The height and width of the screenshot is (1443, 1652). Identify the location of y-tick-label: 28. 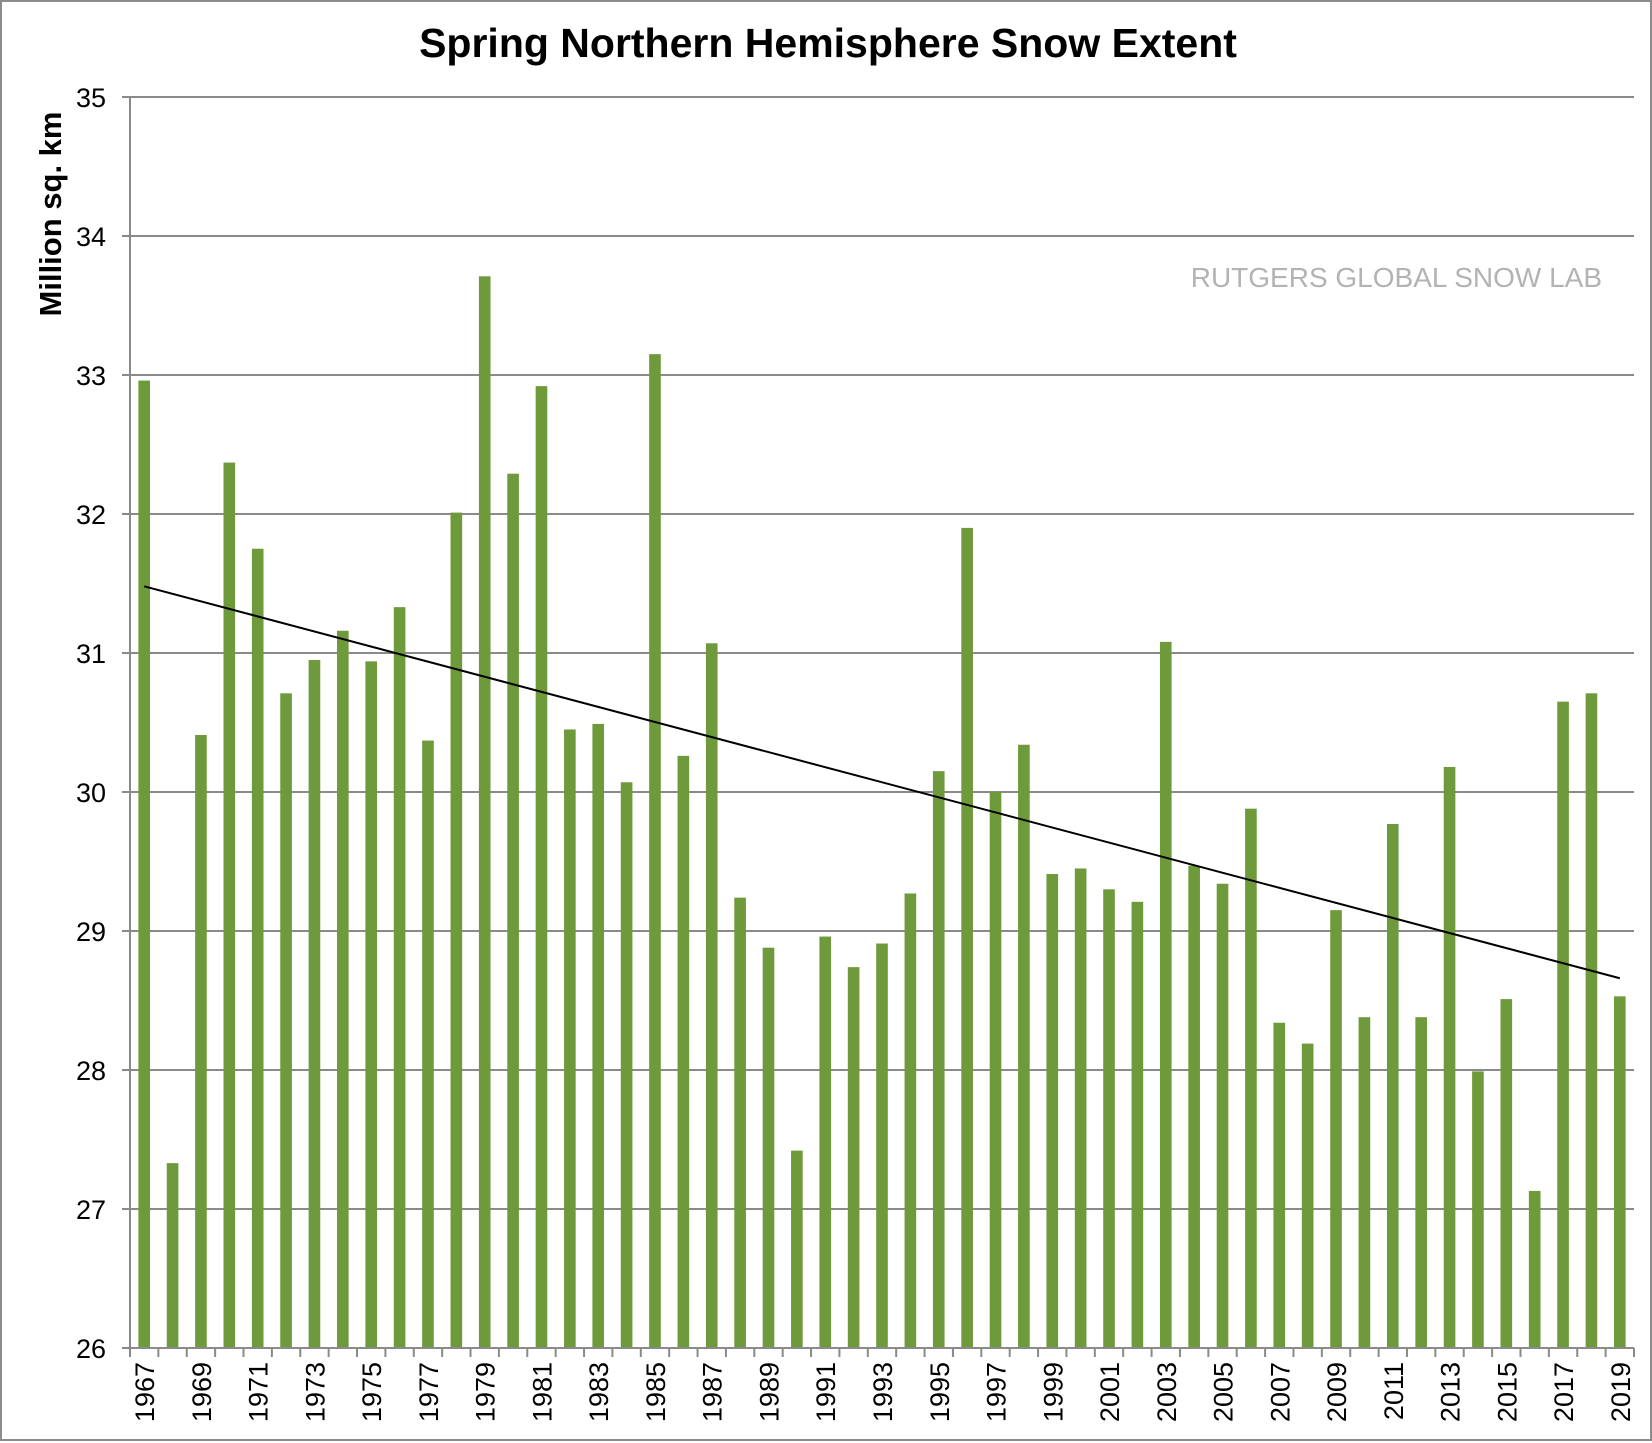
(91, 1071).